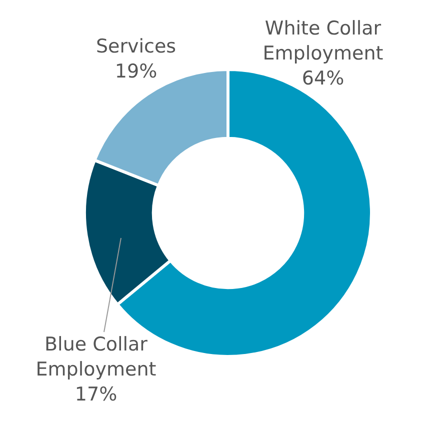 Image resolution: width=424 pixels, height=423 pixels. Describe the element at coordinates (323, 78) in the screenshot. I see `data-label: 64%` at that location.